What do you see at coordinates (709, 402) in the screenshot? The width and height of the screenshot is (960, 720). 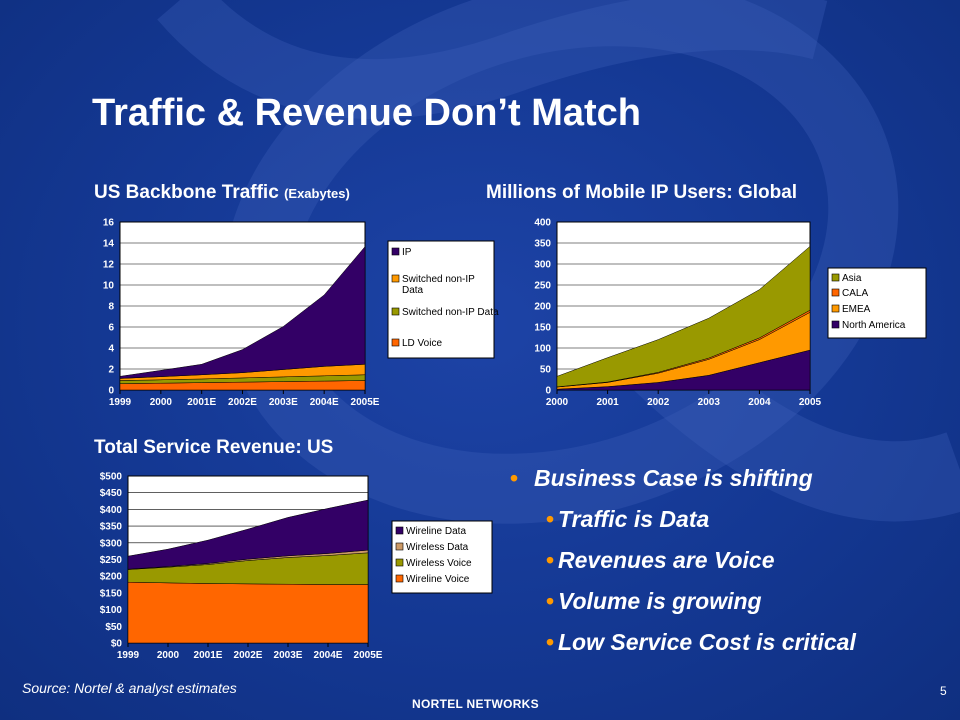 I see `x-tick-label: 2003` at bounding box center [709, 402].